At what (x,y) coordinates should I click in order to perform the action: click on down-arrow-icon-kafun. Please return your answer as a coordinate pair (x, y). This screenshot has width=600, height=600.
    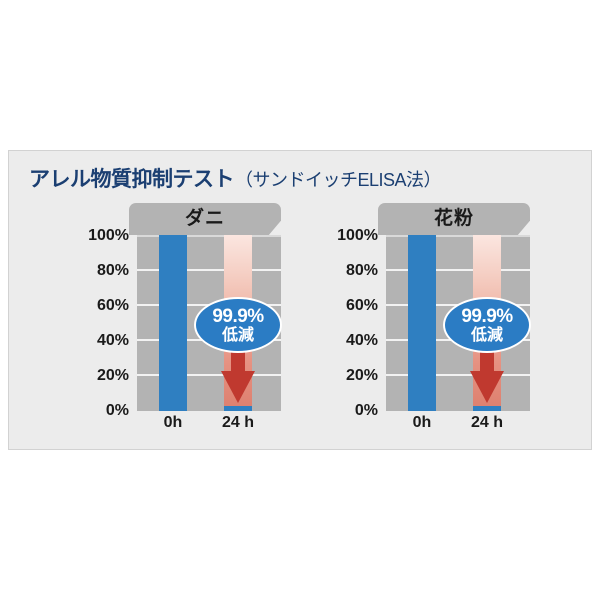
    Looking at the image, I should click on (487, 359).